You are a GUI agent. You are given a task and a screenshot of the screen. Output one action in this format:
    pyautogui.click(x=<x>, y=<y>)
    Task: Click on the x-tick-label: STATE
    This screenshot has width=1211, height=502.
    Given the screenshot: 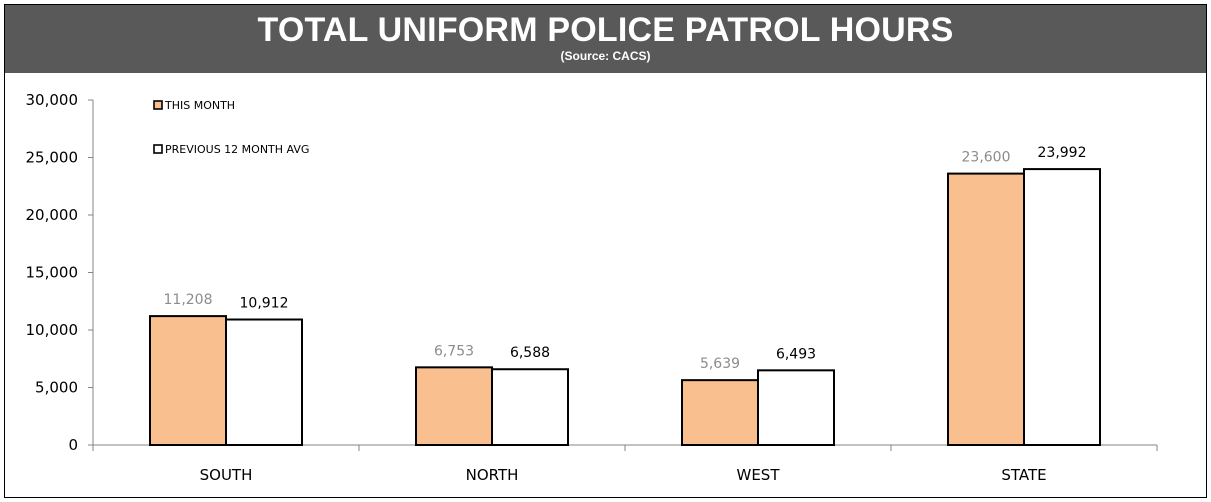 What is the action you would take?
    pyautogui.click(x=1023, y=475)
    